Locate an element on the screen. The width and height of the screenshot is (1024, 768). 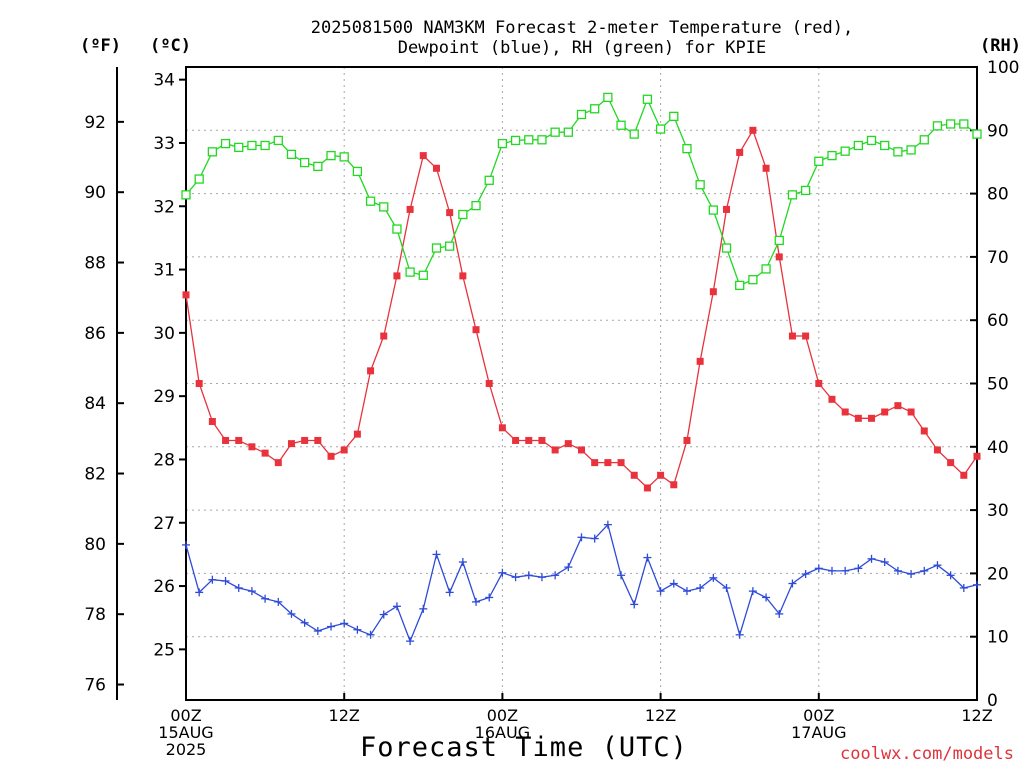
fahrenheit-tick-label: 88 is located at coordinates (95, 264).